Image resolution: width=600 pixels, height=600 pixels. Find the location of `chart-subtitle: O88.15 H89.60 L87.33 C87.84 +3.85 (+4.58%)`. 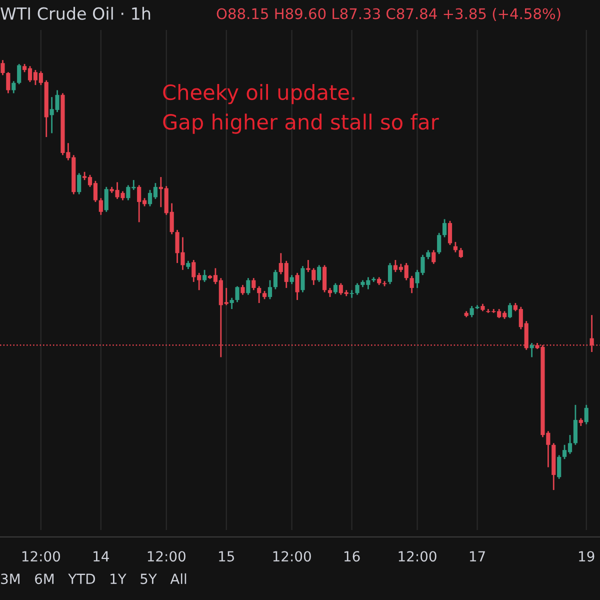

chart-subtitle: O88.15 H89.60 L87.33 C87.84 +3.85 (+4.58%) is located at coordinates (388, 14).